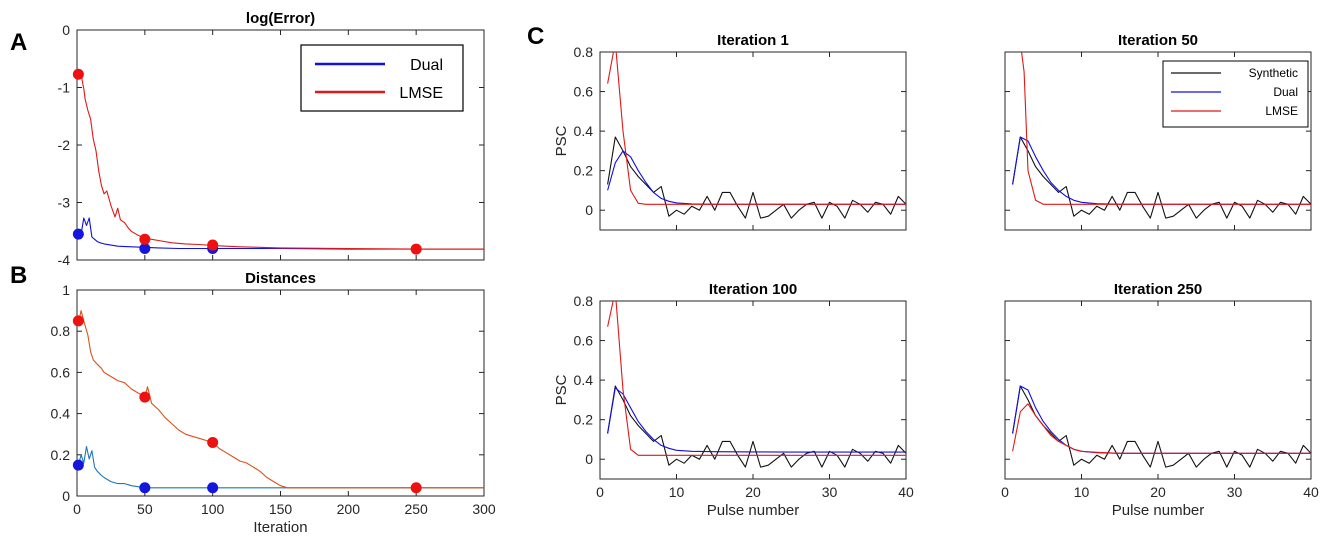  I want to click on x-tick-label: 150, so click(281, 509).